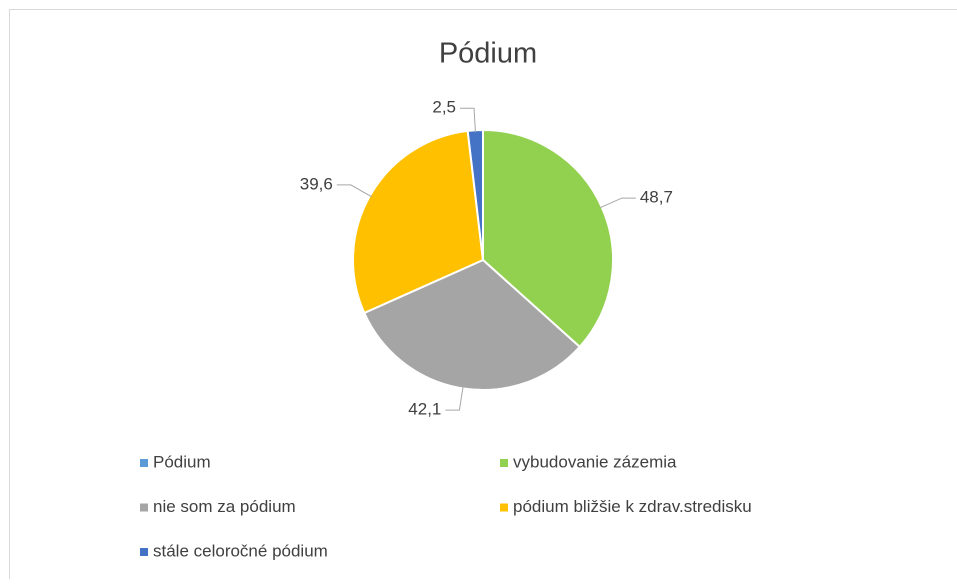  Describe the element at coordinates (240, 550) in the screenshot. I see `legend-label: stále celoročné pódium` at that location.